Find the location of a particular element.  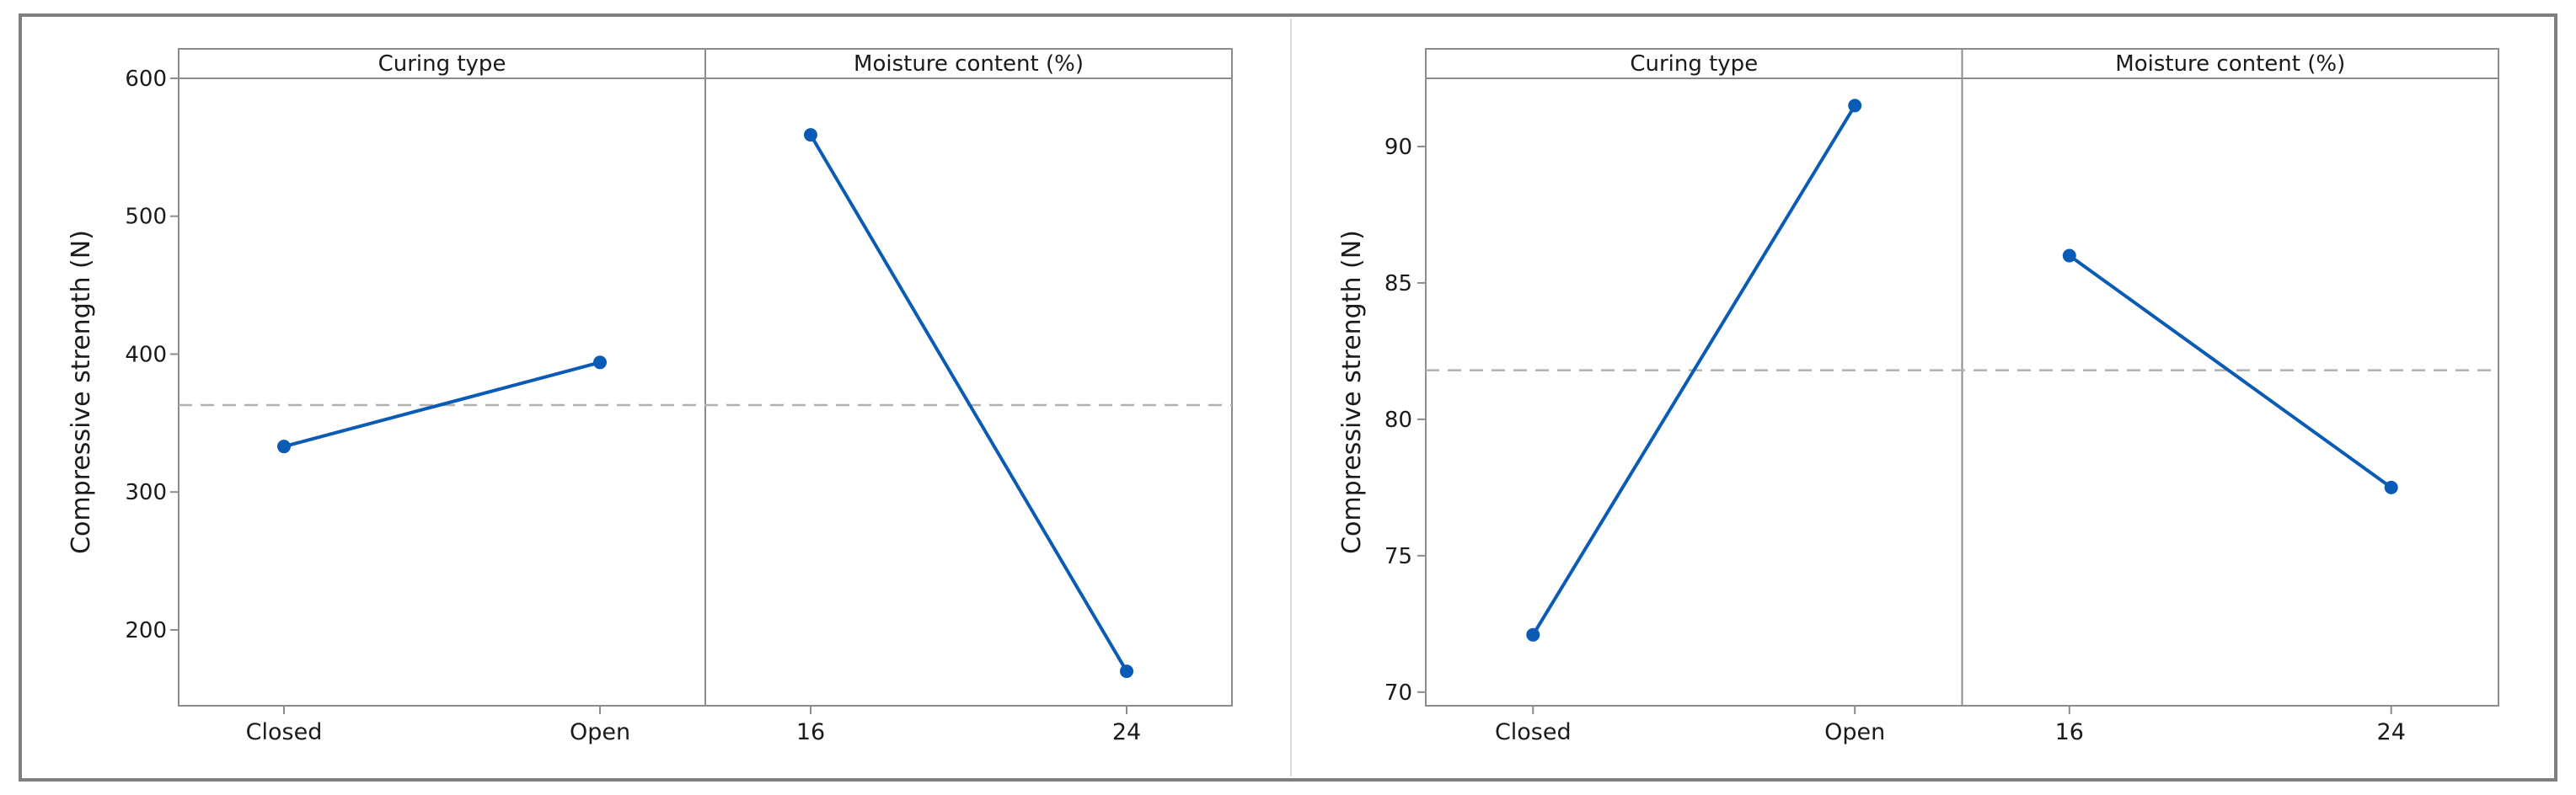

y-tick-label: 200 is located at coordinates (146, 630).